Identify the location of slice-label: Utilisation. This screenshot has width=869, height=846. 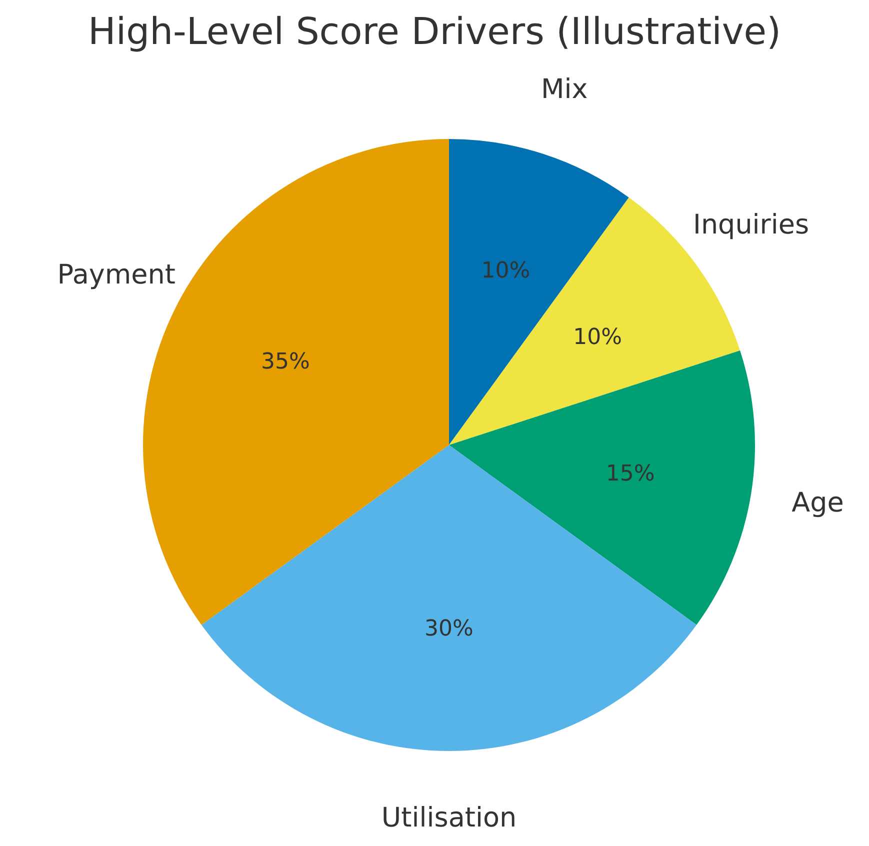
(449, 818).